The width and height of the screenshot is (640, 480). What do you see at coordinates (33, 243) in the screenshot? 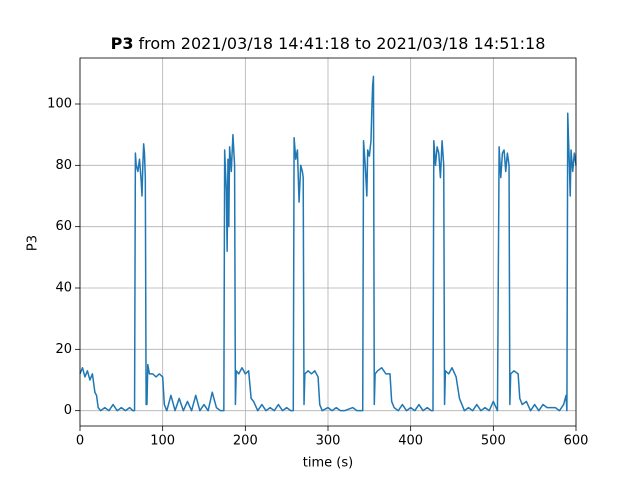
I see `y-axis-label: P3` at bounding box center [33, 243].